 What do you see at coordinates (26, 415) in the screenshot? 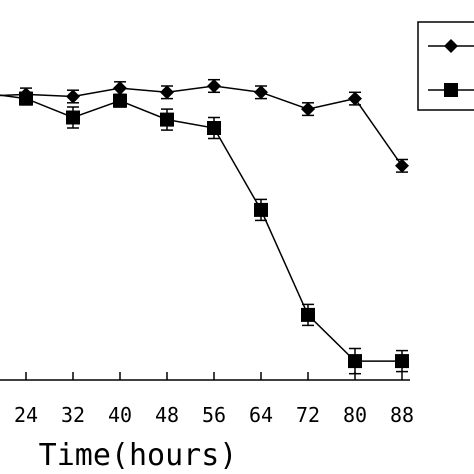
I see `x-tick-label: 24` at bounding box center [26, 415].